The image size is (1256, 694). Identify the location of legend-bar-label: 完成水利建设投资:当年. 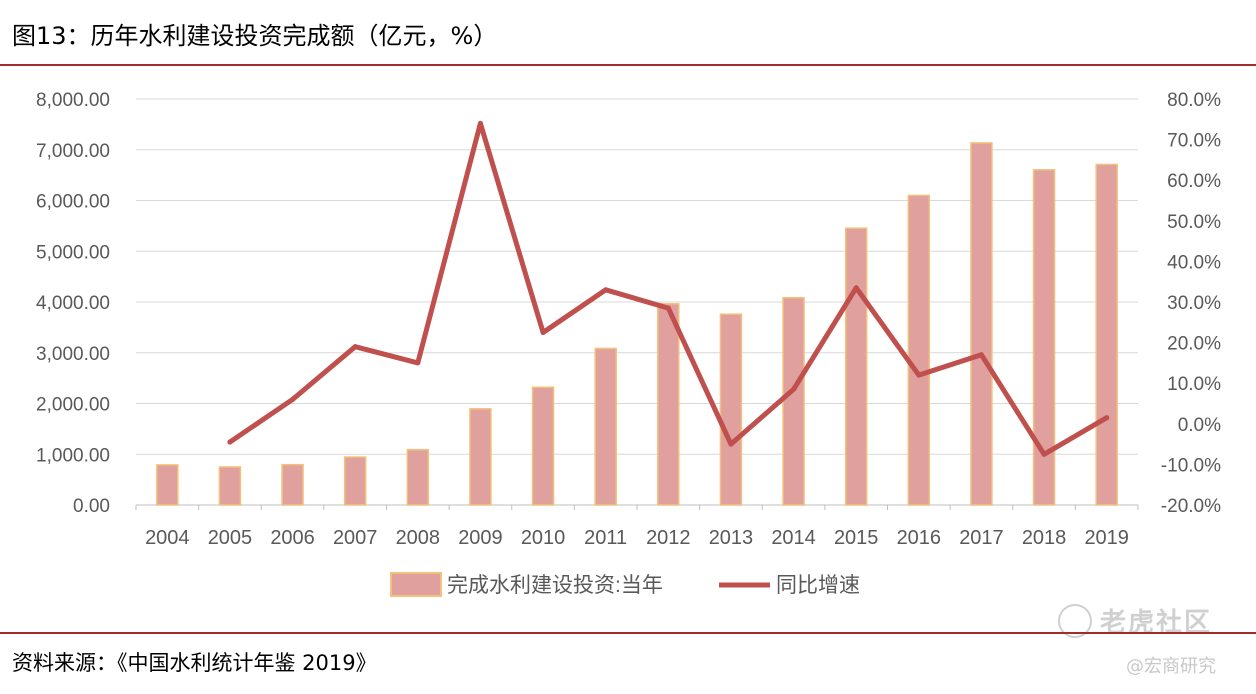
(555, 585).